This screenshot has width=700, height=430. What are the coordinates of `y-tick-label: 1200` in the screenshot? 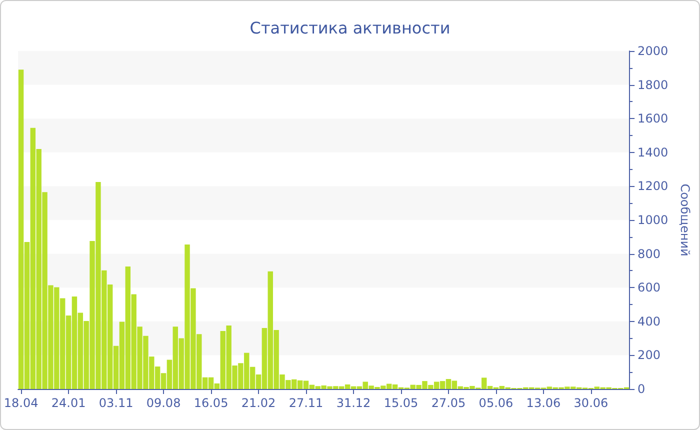 It's located at (653, 186).